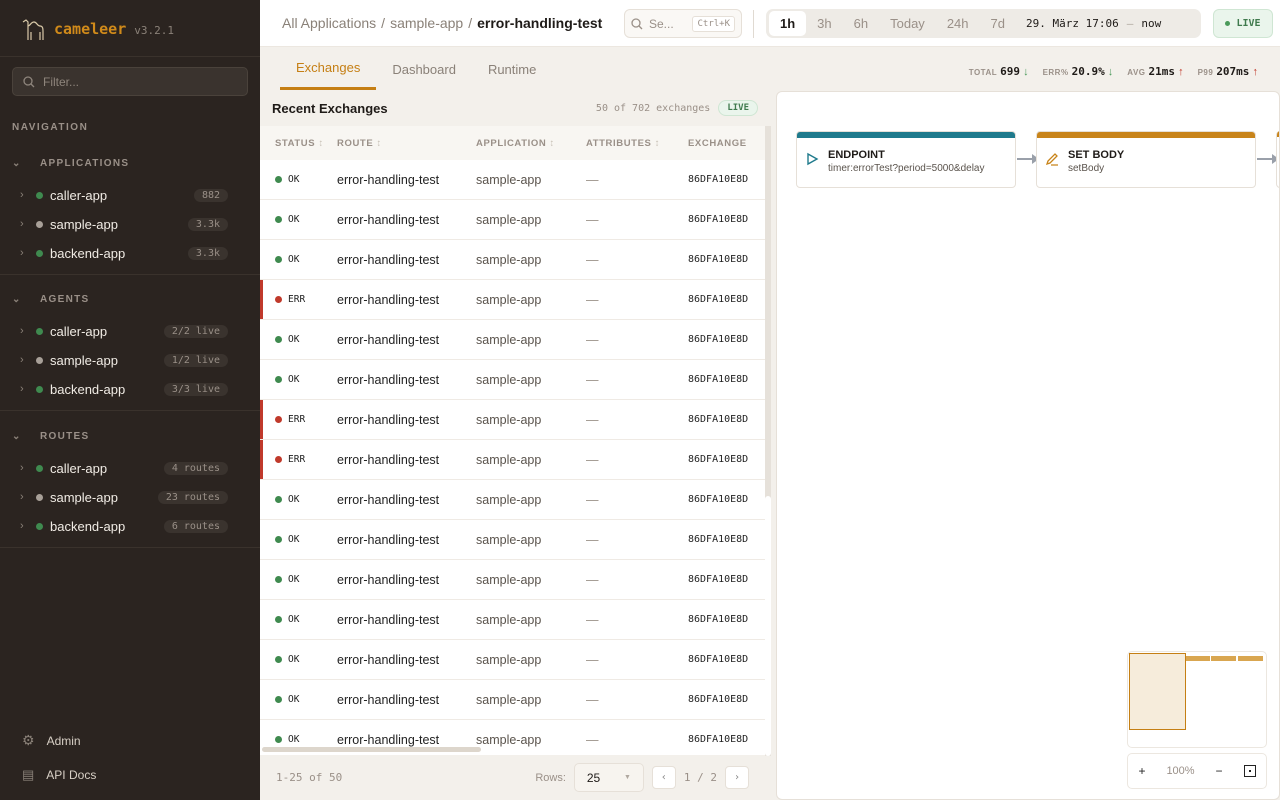  What do you see at coordinates (50, 299) in the screenshot?
I see `section-agents: ⌄ AGENTS` at bounding box center [50, 299].